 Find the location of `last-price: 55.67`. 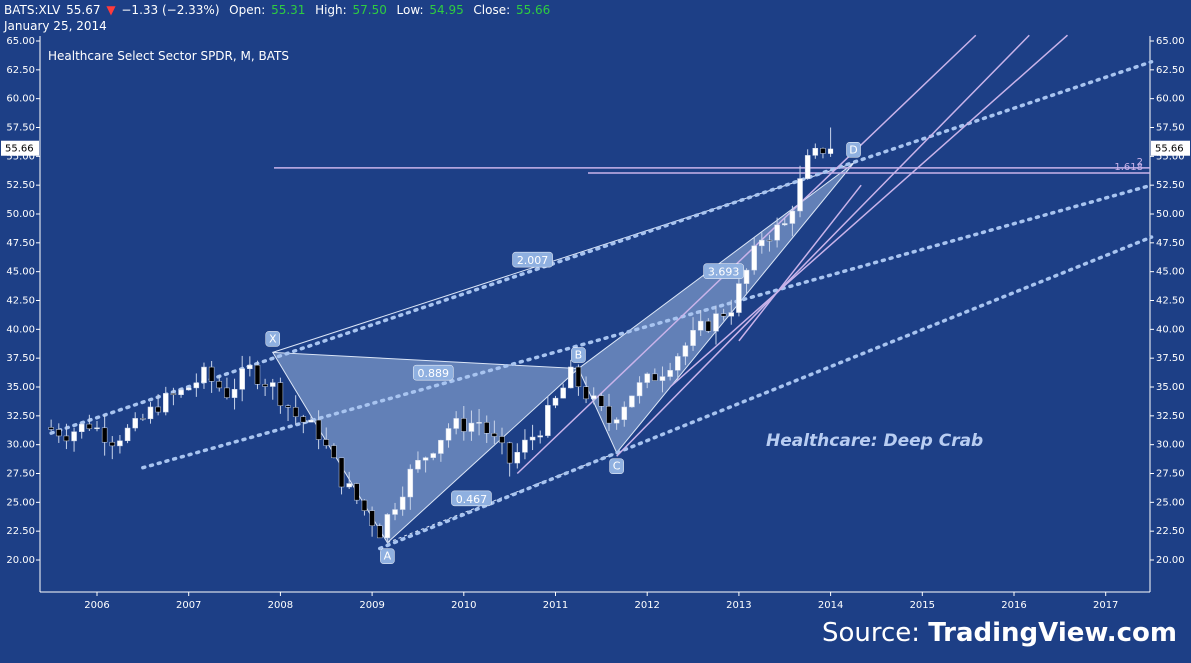

last-price: 55.67 is located at coordinates (83, 10).